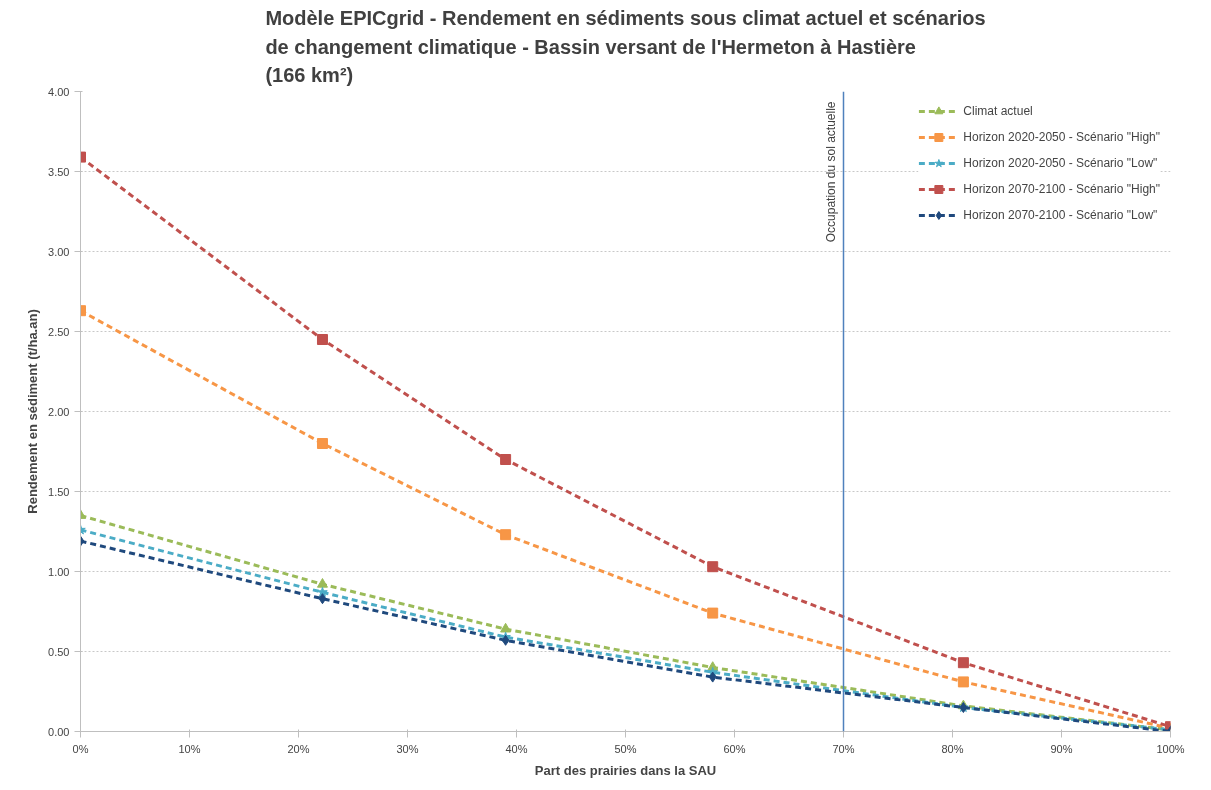 The image size is (1211, 790). What do you see at coordinates (33, 411) in the screenshot?
I see `y-axis-title: Rendement en sédiment (t/ha.an)` at bounding box center [33, 411].